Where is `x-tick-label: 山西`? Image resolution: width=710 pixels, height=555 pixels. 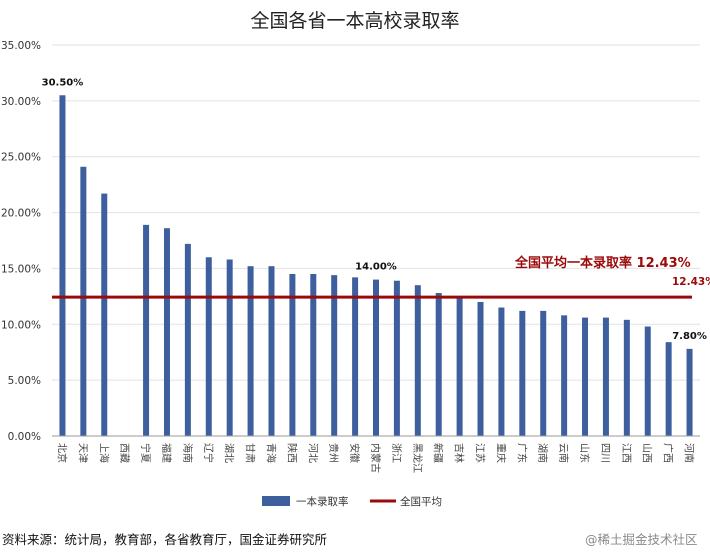 x-tick-label: 山西 is located at coordinates (647, 453).